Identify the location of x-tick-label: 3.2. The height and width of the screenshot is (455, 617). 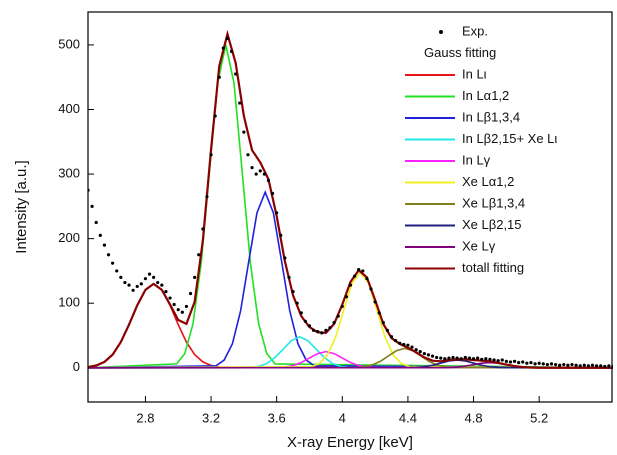
(211, 417).